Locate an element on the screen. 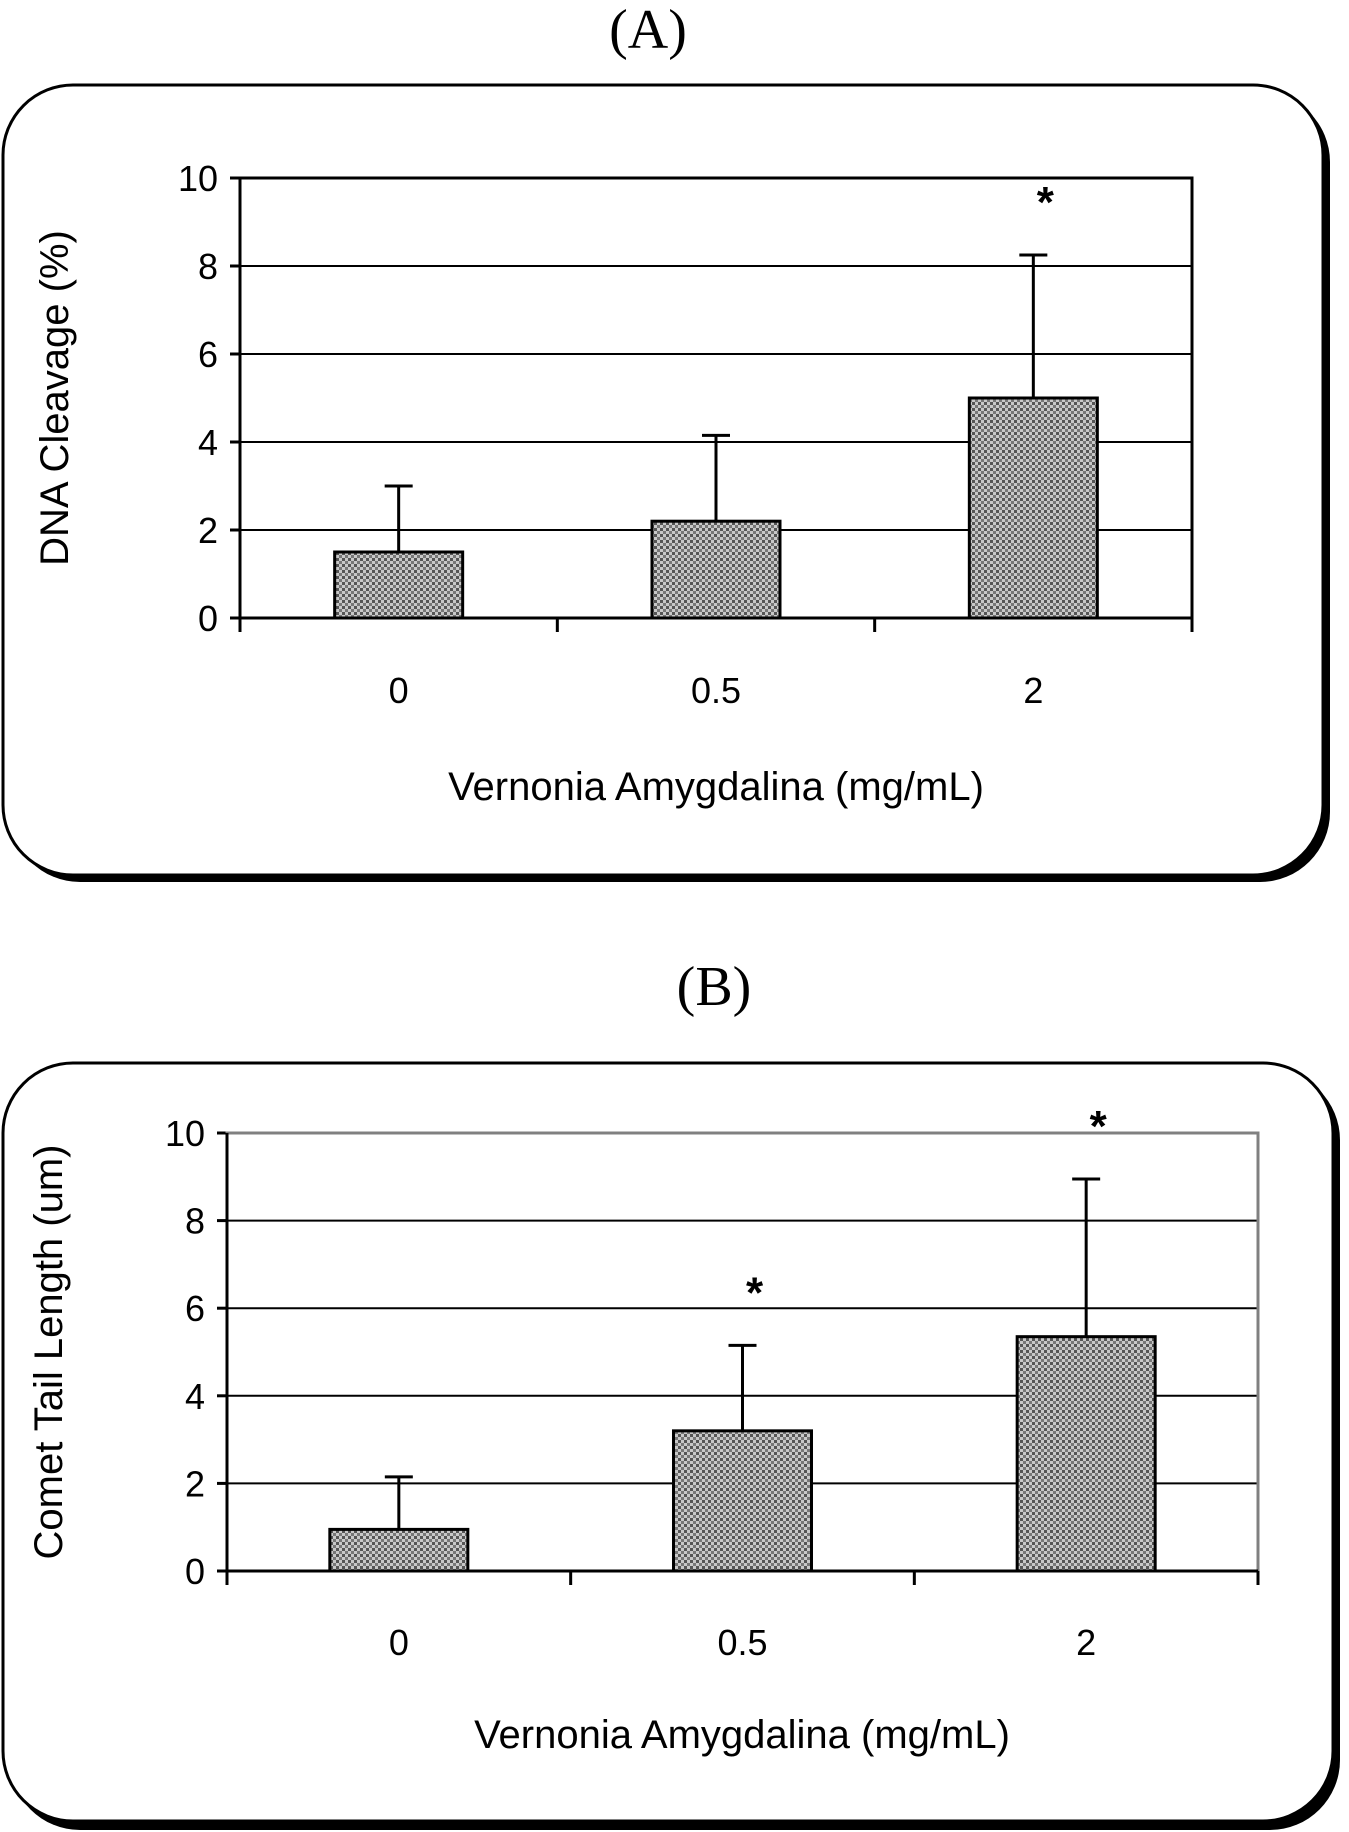 The height and width of the screenshot is (1832, 1349). y-axis-label: DNA Cleavage (%) is located at coordinates (55, 398).